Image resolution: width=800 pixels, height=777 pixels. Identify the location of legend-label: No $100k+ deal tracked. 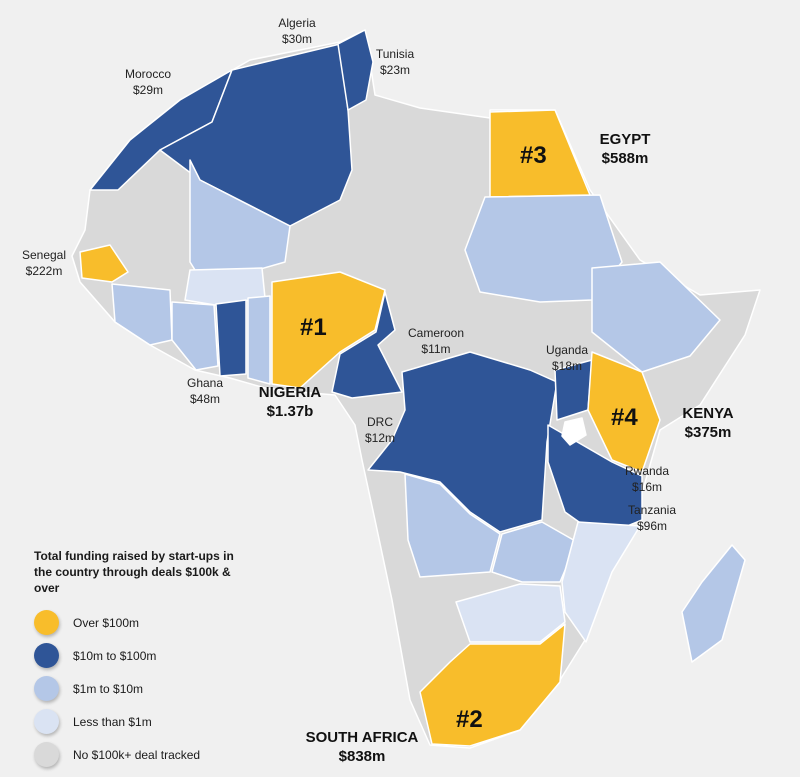
(137, 754).